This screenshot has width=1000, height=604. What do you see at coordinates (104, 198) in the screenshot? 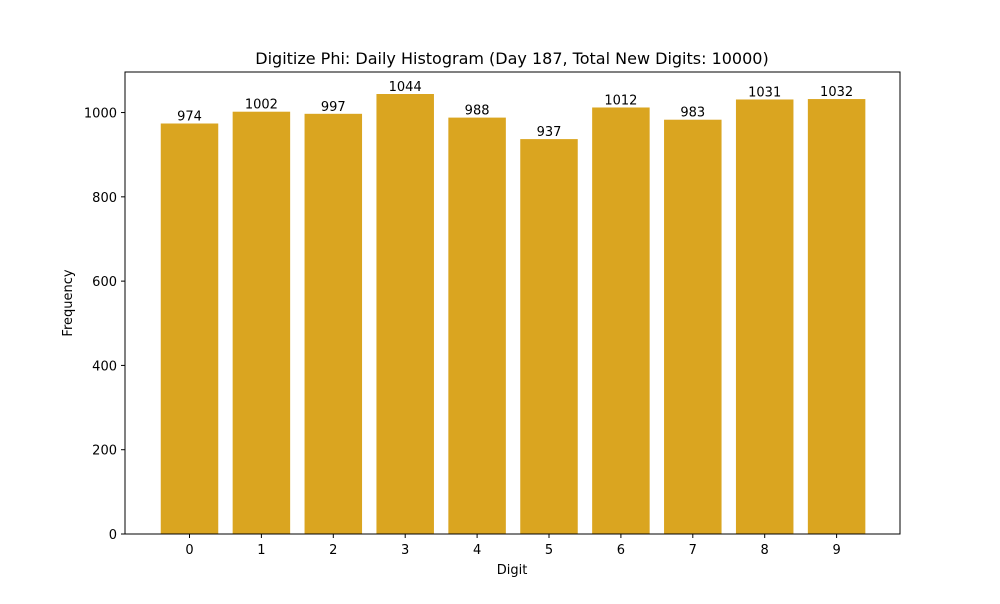
I see `y-tick-label: 800` at bounding box center [104, 198].